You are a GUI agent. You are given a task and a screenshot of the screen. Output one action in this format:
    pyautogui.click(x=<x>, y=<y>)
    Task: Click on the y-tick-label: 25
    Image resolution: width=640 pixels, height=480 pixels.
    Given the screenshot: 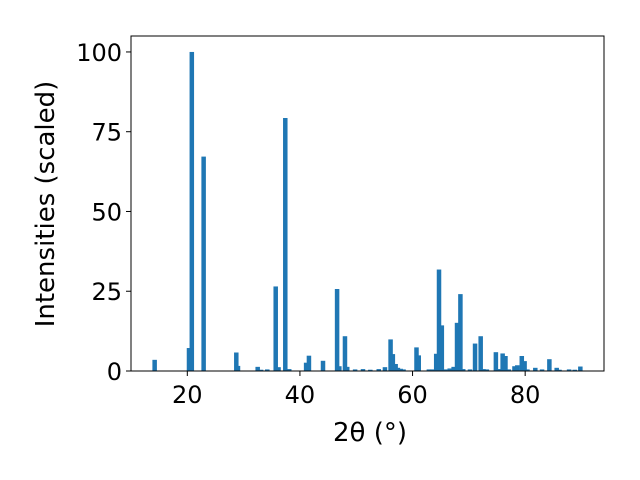 What is the action you would take?
    pyautogui.click(x=106, y=292)
    